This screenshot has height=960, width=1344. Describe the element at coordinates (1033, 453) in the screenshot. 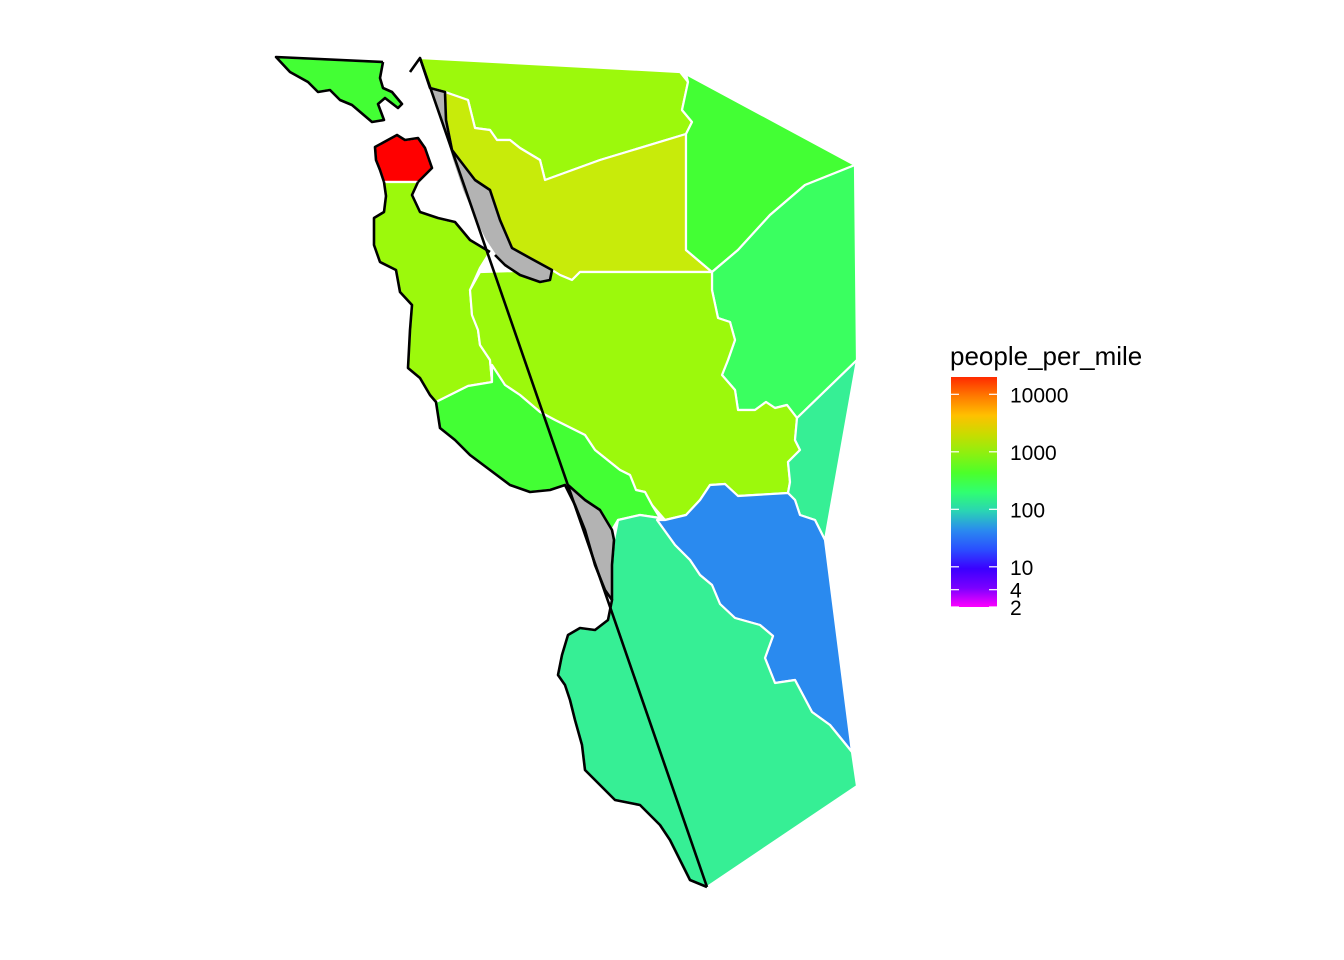

I see `legend-label: 1000` at that location.